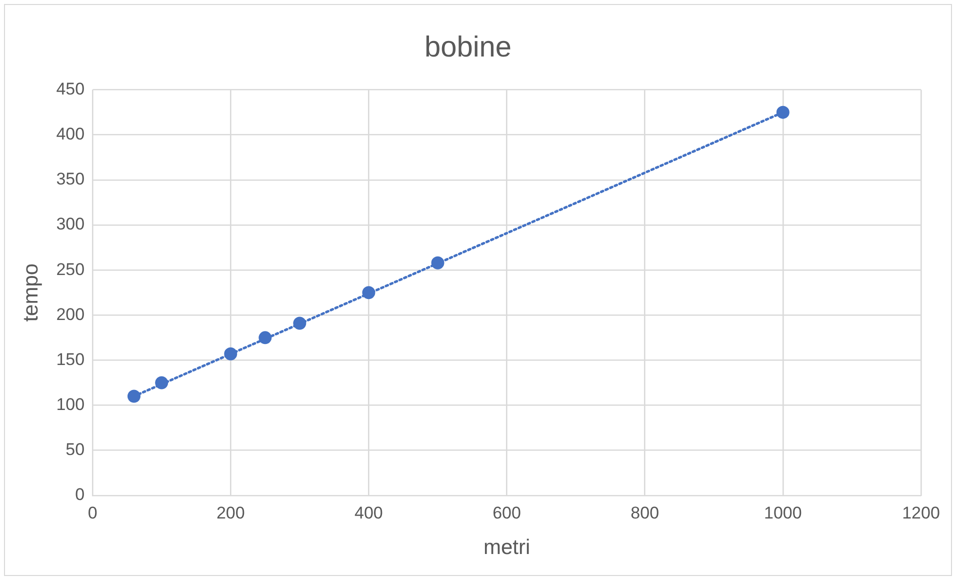 Image resolution: width=956 pixels, height=580 pixels. What do you see at coordinates (783, 512) in the screenshot?
I see `x-tick-label: 1000` at bounding box center [783, 512].